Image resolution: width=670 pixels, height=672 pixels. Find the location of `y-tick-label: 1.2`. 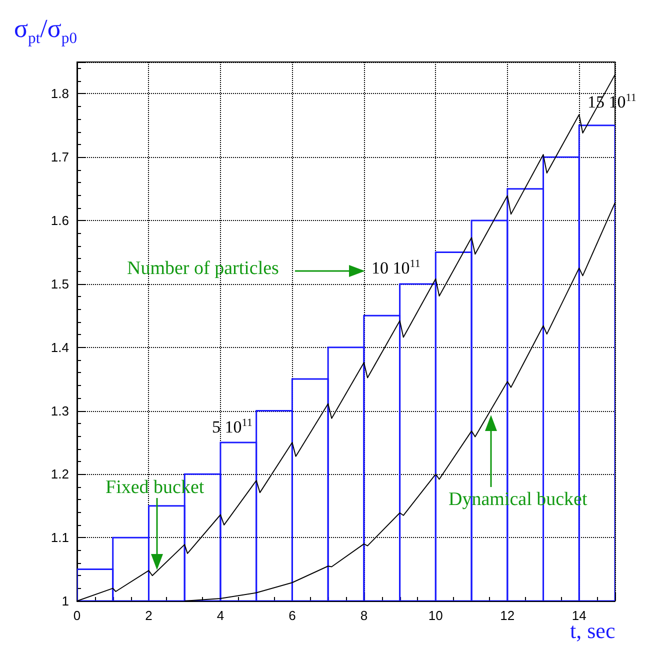

y-tick-label: 1.2 is located at coordinates (59, 474).